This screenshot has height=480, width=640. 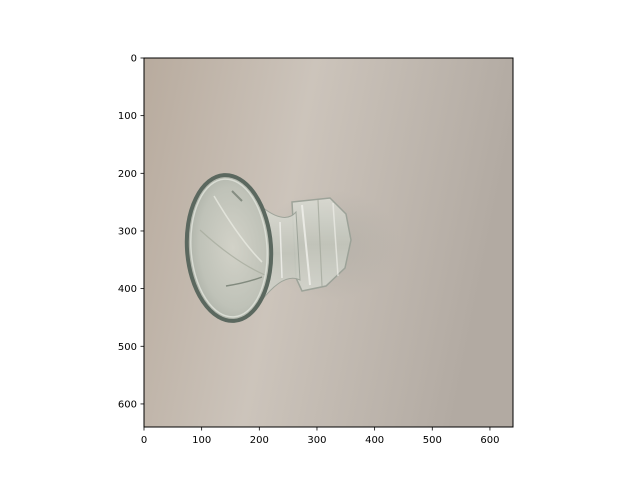 I want to click on x-tick-label: 300, so click(x=316, y=440).